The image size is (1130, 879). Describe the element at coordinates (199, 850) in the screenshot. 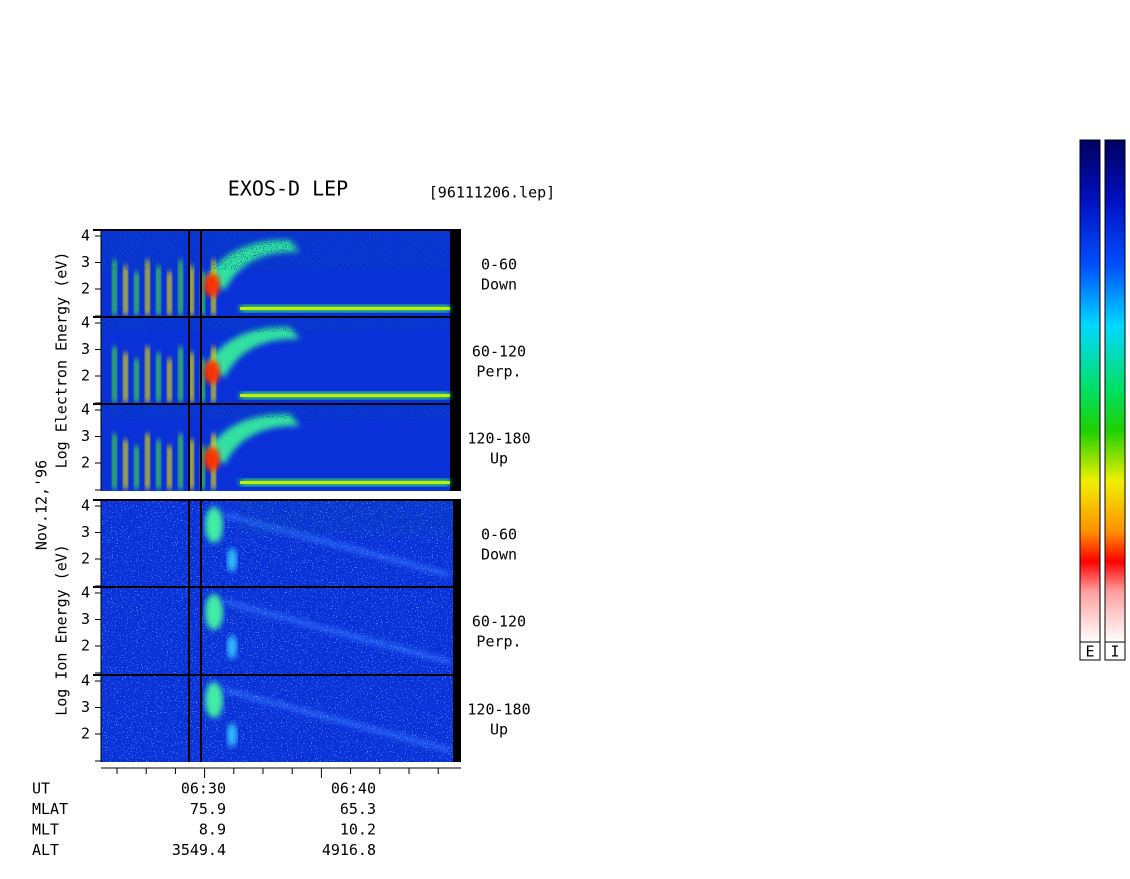

I see `orbit-value: 3549.4` at that location.